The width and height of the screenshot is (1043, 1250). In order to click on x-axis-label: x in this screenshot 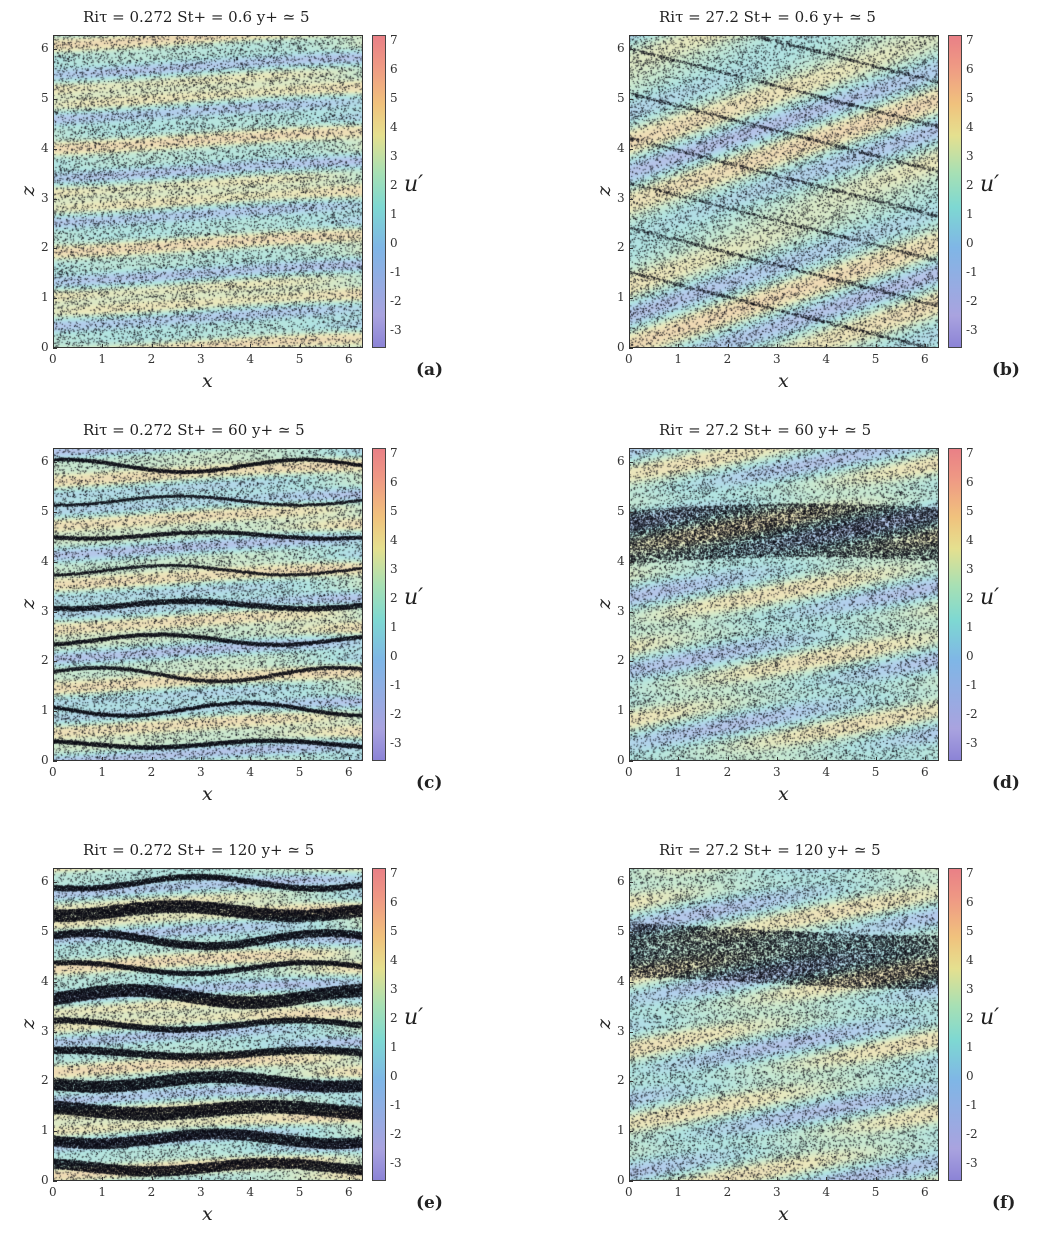, I will do `click(207, 1214)`.